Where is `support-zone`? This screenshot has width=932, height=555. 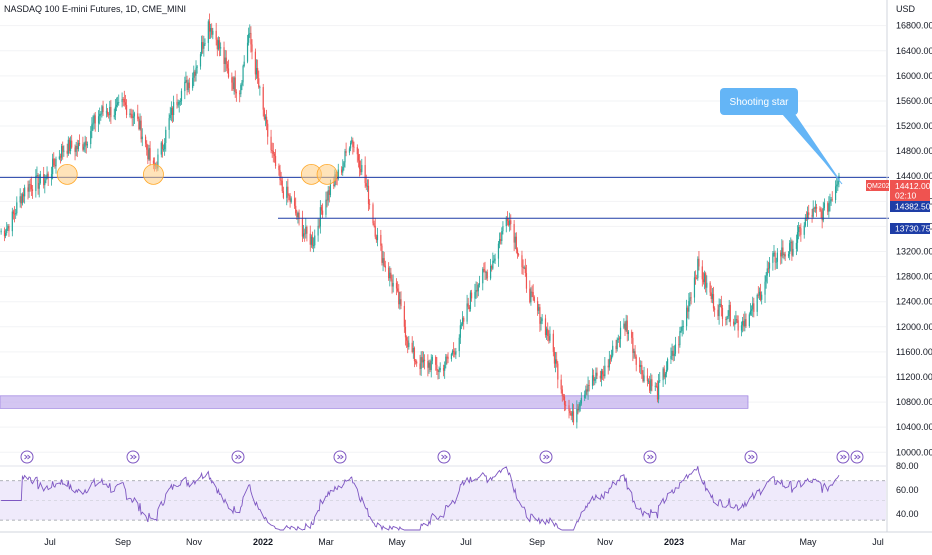
support-zone is located at coordinates (374, 402).